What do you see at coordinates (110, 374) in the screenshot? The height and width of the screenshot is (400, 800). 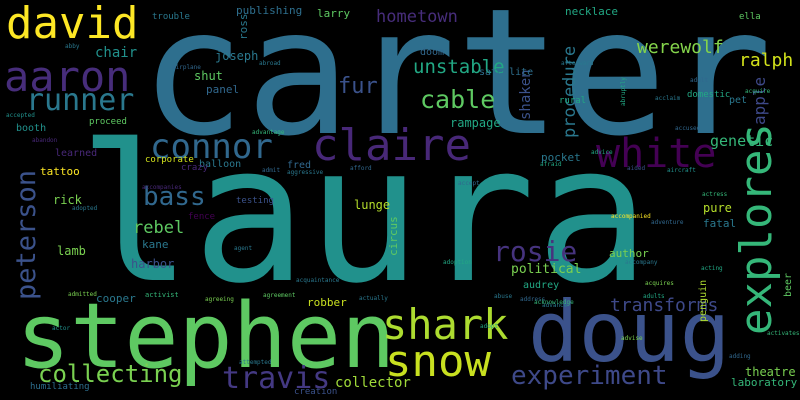 I see `word-collecting: collecting` at bounding box center [110, 374].